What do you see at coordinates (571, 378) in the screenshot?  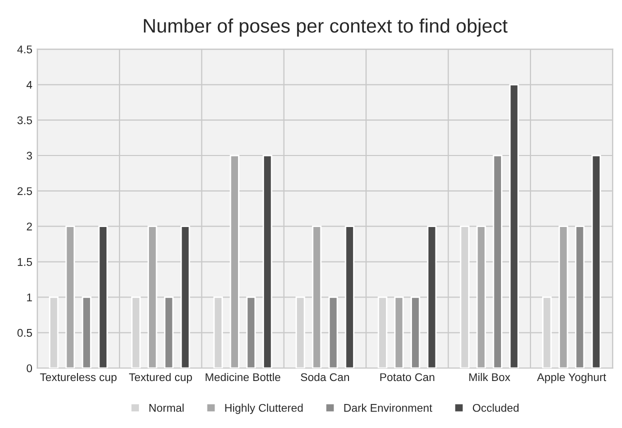 I see `x-tick-label: Apple Yoghurt` at bounding box center [571, 378].